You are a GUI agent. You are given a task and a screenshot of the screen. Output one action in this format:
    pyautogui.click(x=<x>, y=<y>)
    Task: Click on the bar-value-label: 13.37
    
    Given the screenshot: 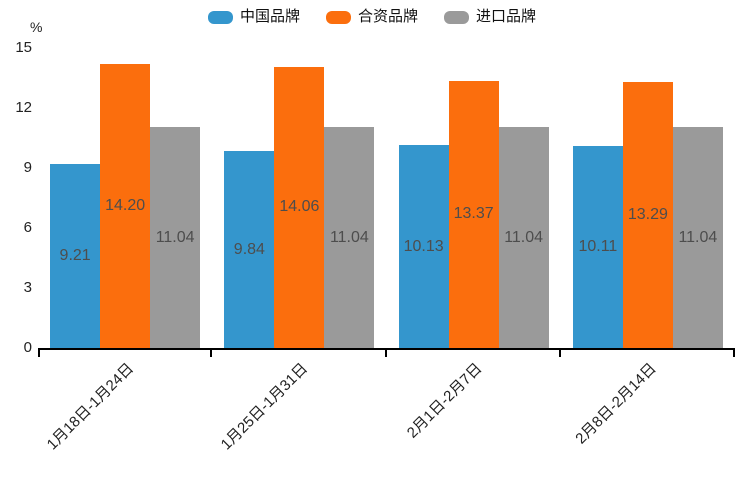 What is the action you would take?
    pyautogui.click(x=473, y=214)
    